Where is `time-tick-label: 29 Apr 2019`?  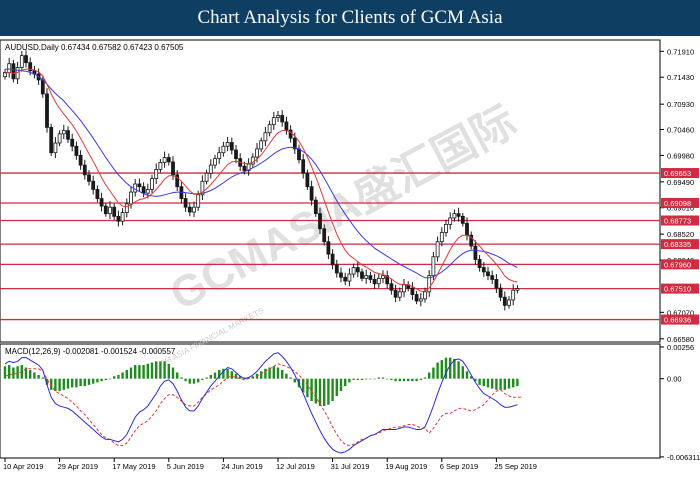
time-tick-label: 29 Apr 2019 is located at coordinates (78, 466).